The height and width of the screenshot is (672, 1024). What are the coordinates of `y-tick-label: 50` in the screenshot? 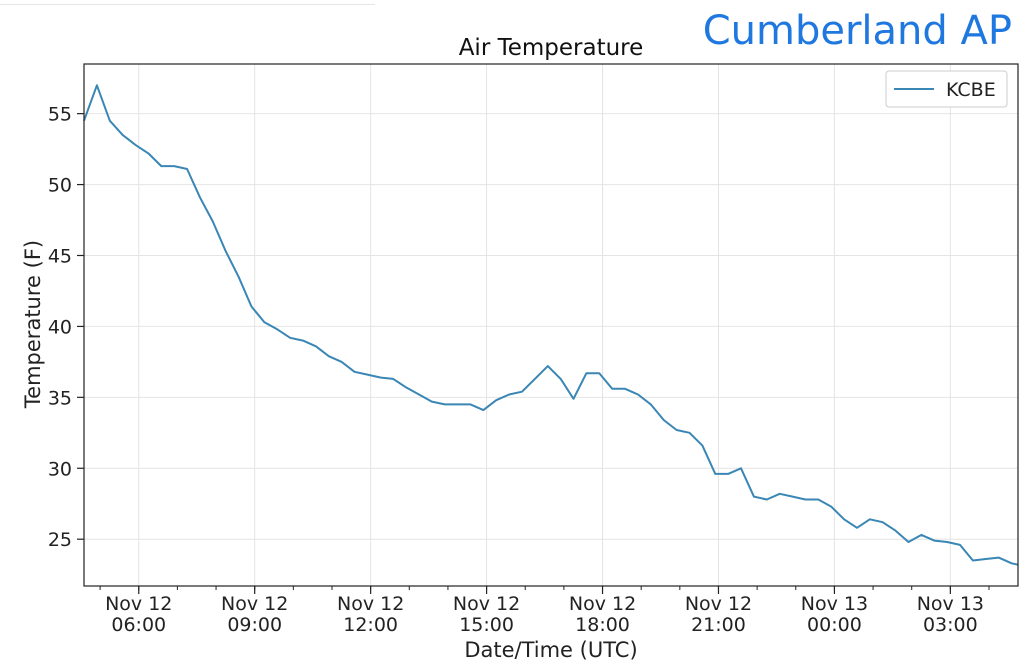 It's located at (60, 186).